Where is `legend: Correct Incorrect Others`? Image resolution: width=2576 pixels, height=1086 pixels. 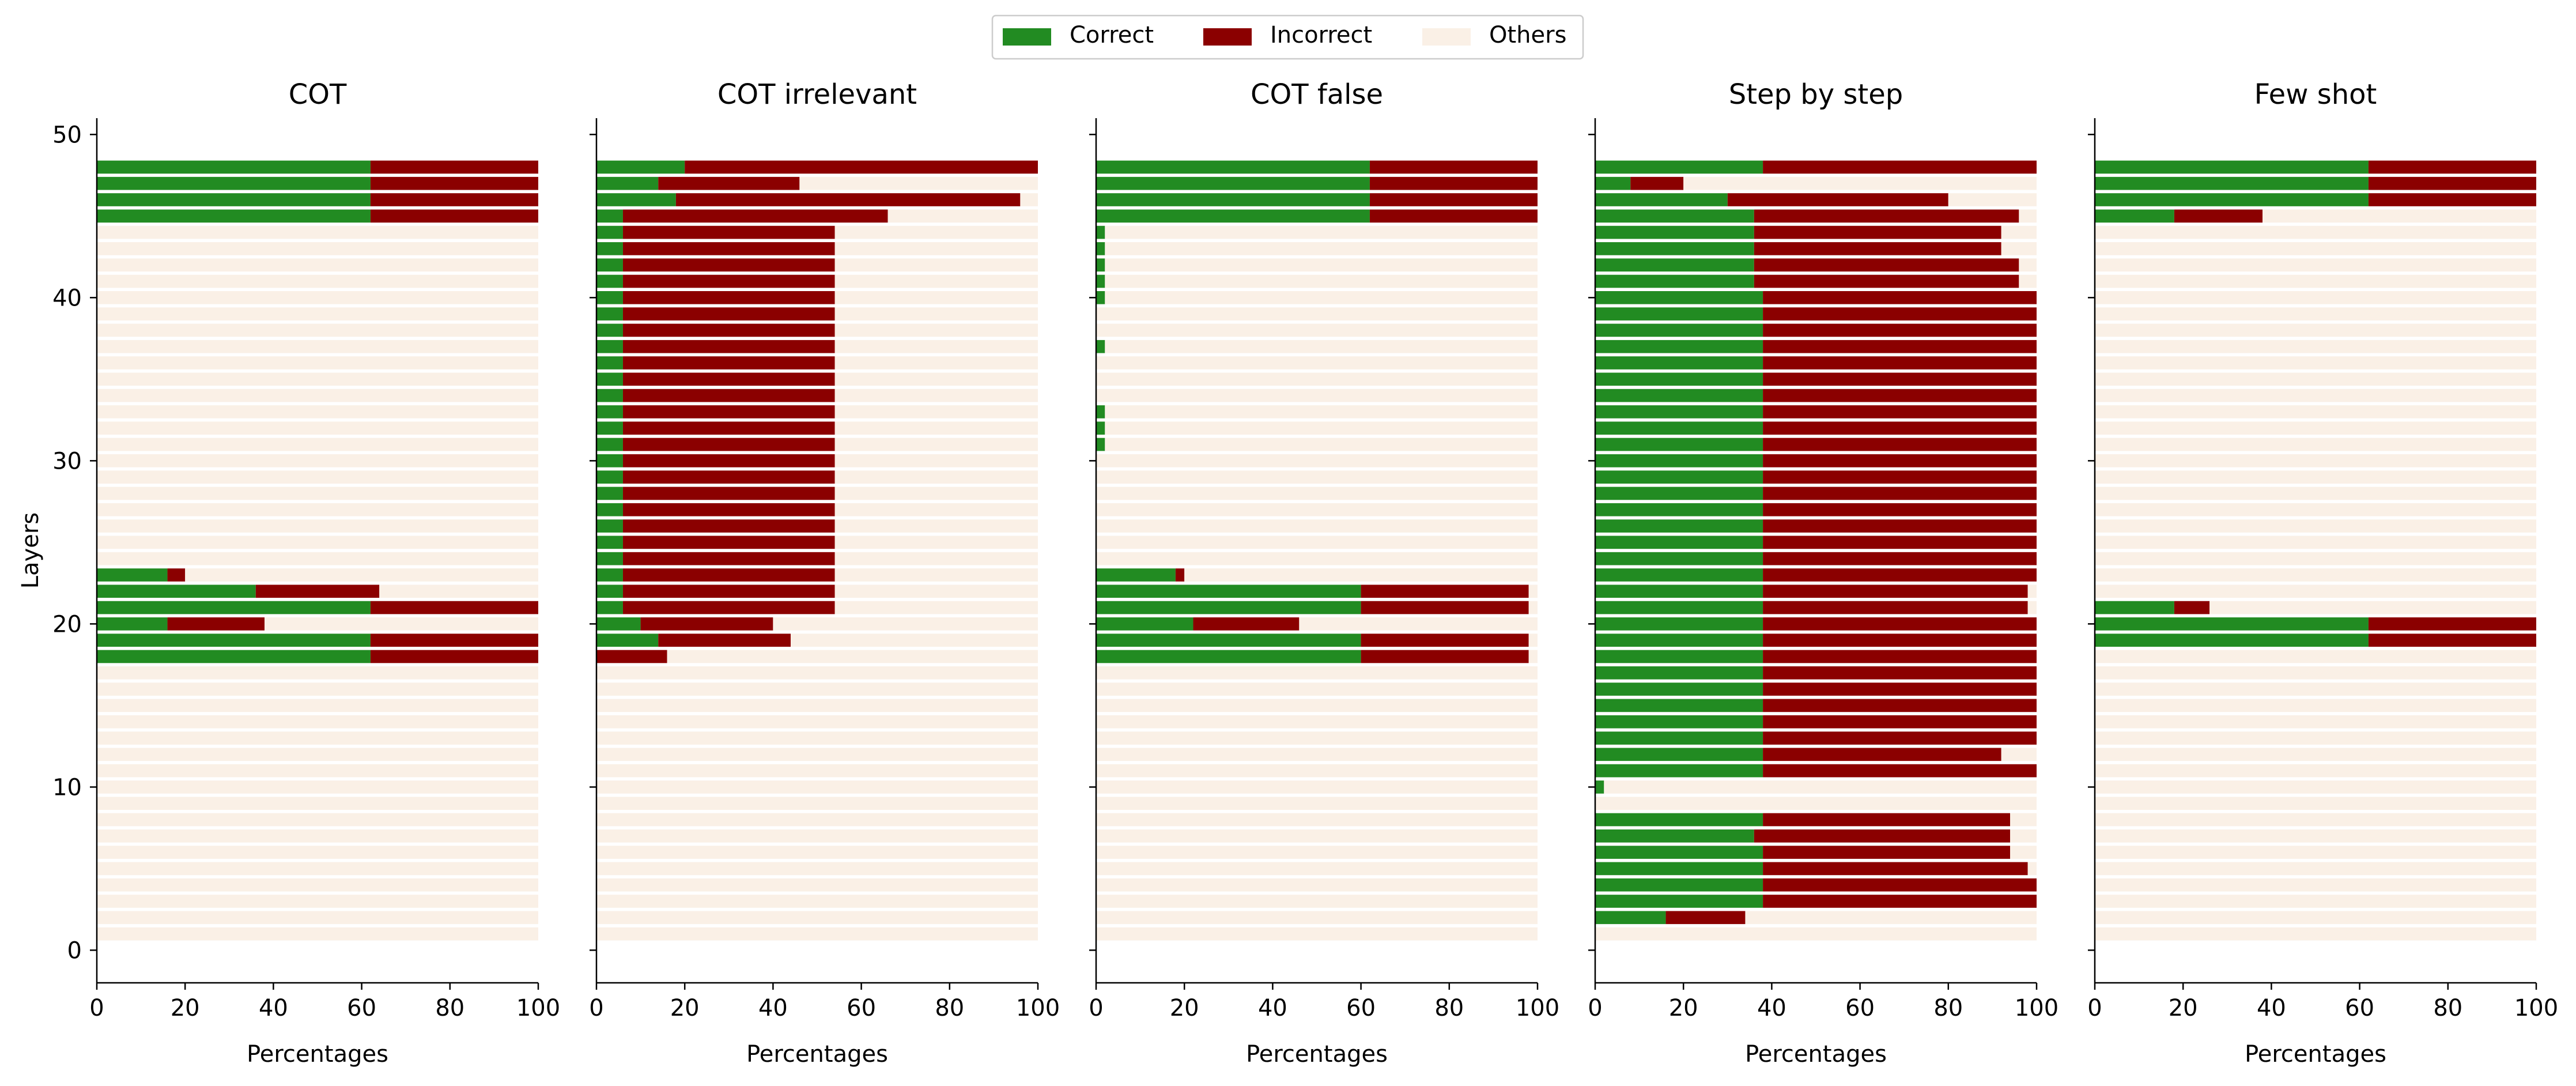
legend: Correct Incorrect Others is located at coordinates (1287, 37).